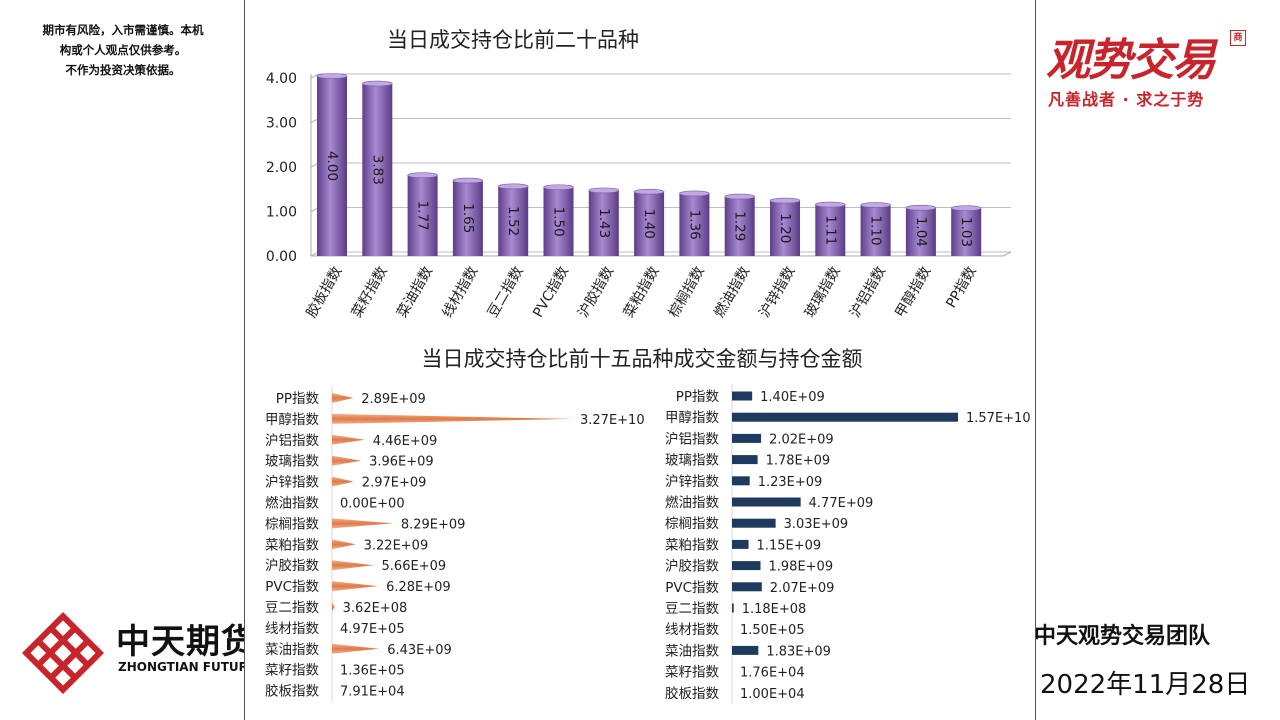 Image resolution: width=1280 pixels, height=720 pixels. I want to click on data-label: 1.11, so click(830, 230).